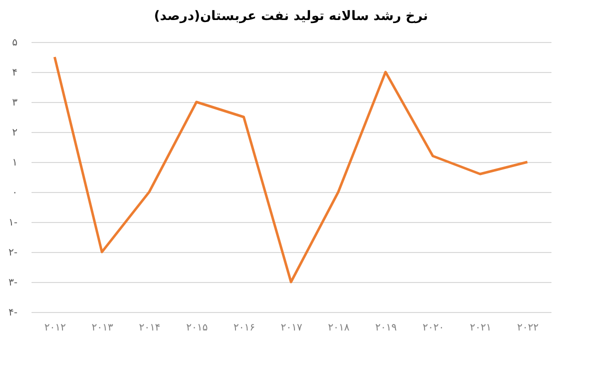 The image size is (598, 368). Describe the element at coordinates (15, 193) in the screenshot. I see `y-tick-label: ۰` at that location.